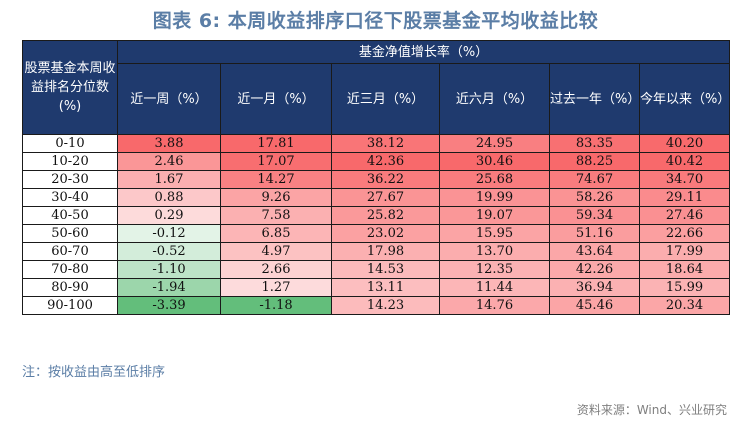 The width and height of the screenshot is (751, 427). What do you see at coordinates (494, 161) in the screenshot?
I see `value-cell: 30.46` at bounding box center [494, 161].